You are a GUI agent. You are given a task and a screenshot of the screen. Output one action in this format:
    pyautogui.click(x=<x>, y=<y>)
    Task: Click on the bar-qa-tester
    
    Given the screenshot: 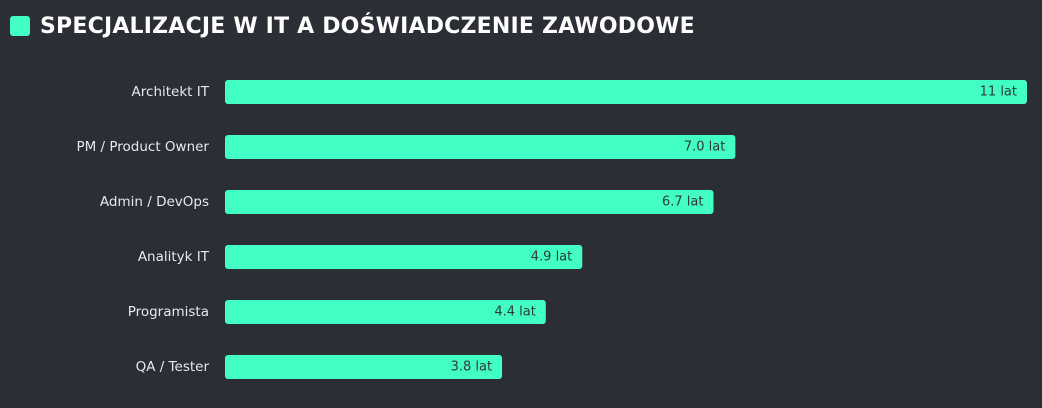 What is the action you would take?
    pyautogui.click(x=364, y=367)
    